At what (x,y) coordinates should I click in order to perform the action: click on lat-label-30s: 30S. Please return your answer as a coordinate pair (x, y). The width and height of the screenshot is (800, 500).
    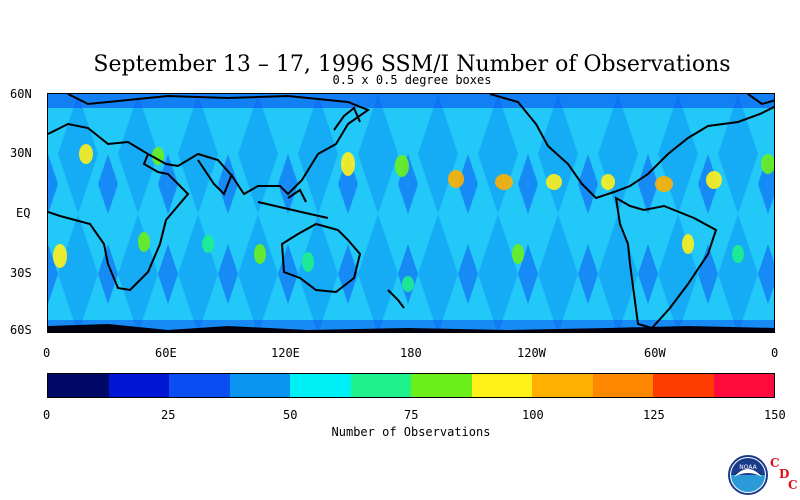
    Looking at the image, I should click on (21, 273).